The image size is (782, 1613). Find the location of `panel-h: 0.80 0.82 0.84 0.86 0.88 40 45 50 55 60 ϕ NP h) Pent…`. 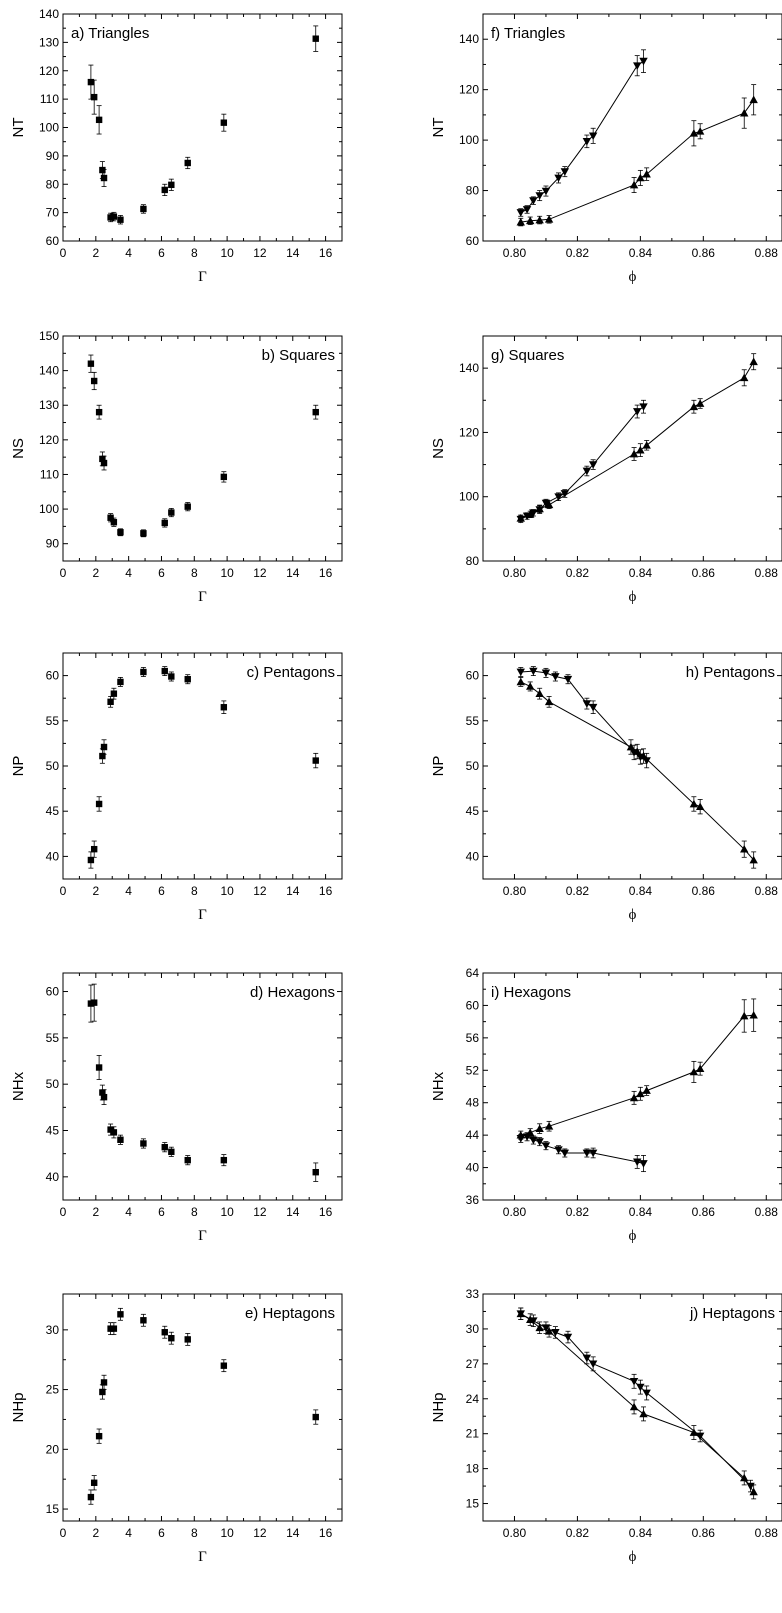

panel-h: 0.80 0.82 0.84 0.86 0.88 40 45 50 55 60 ϕ NP h) Pent… is located at coordinates (606, 787).